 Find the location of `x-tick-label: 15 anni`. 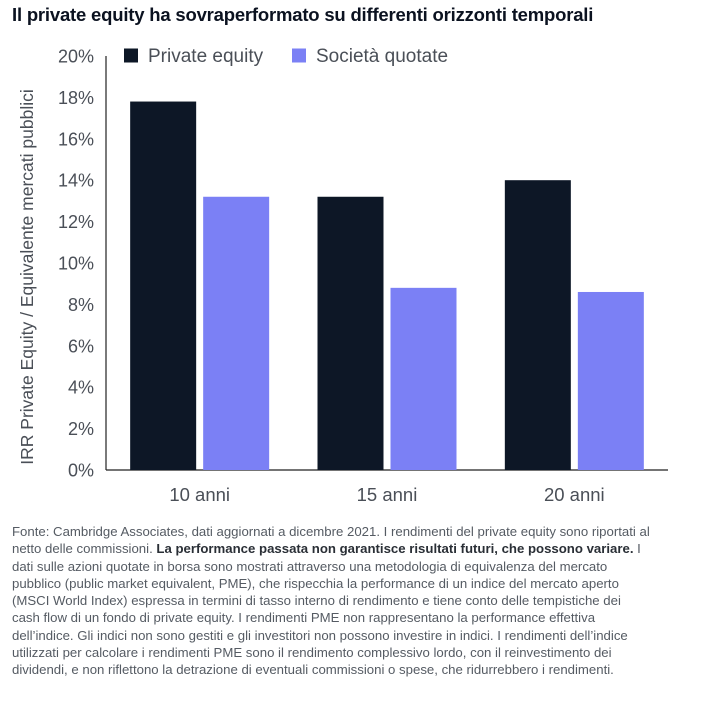

x-tick-label: 15 anni is located at coordinates (387, 494).